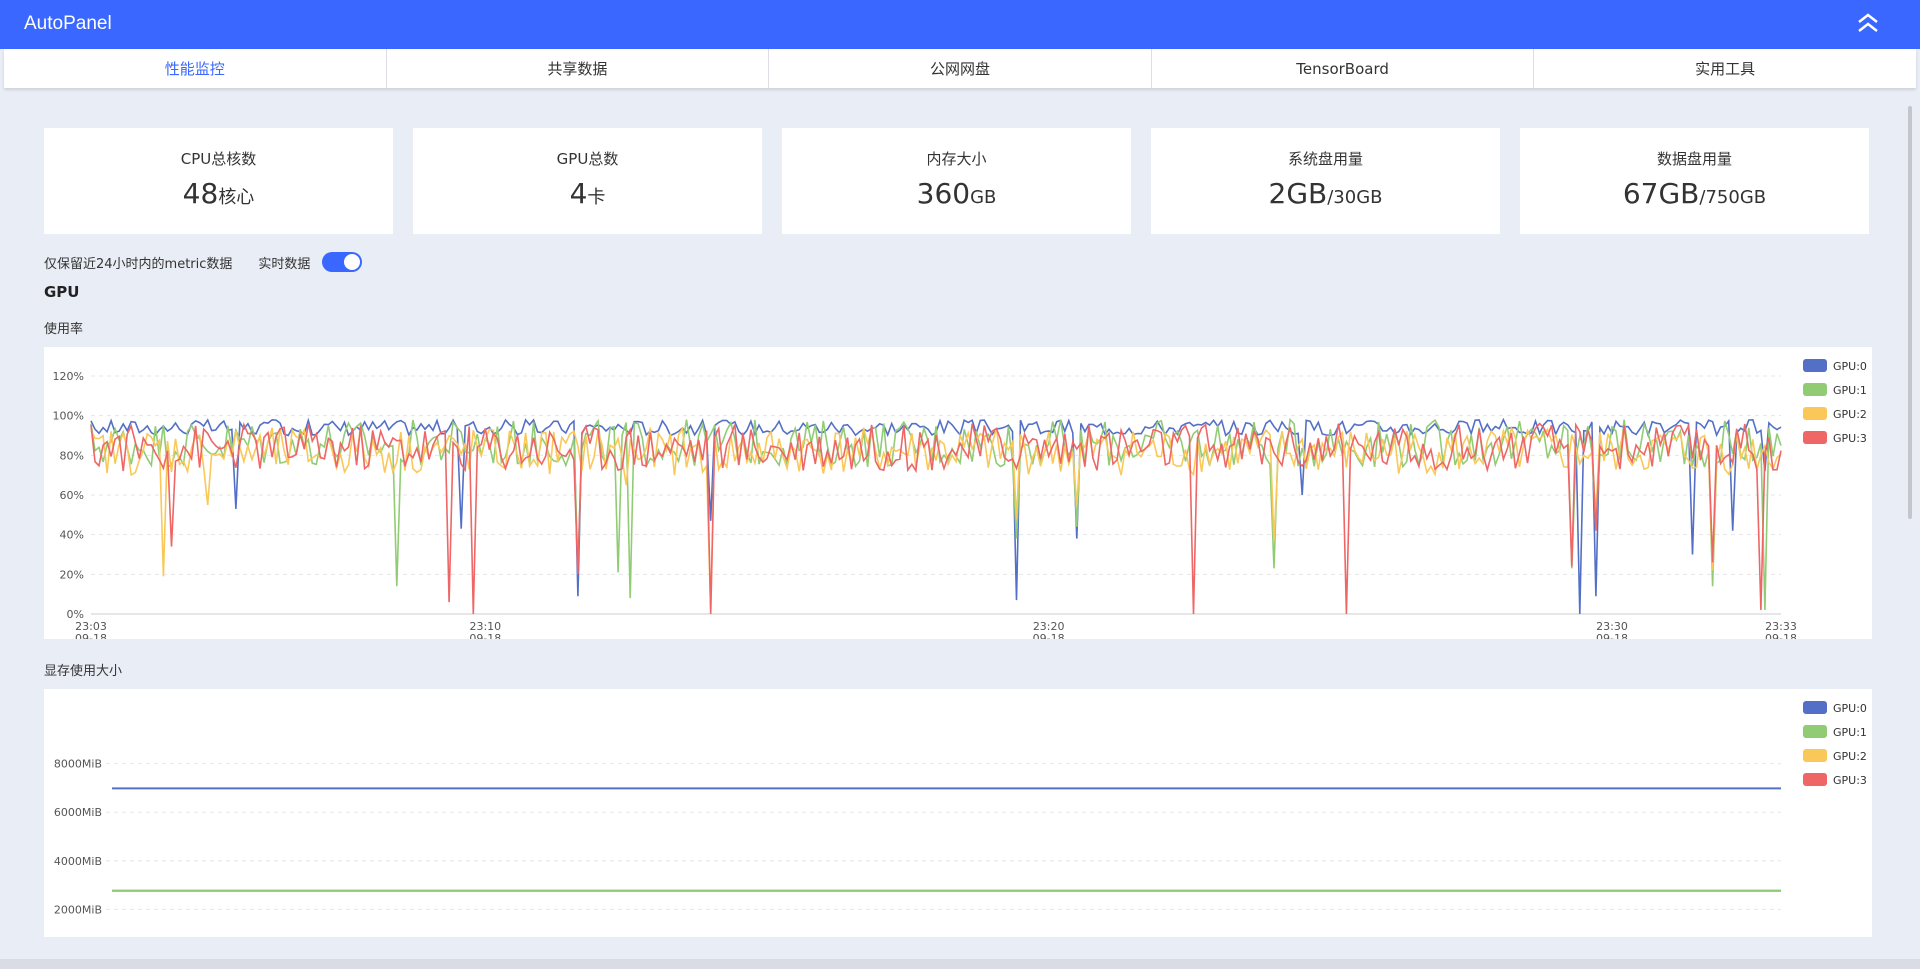 This screenshot has height=969, width=1920. I want to click on usage-chart-title: 使用率, so click(64, 329).